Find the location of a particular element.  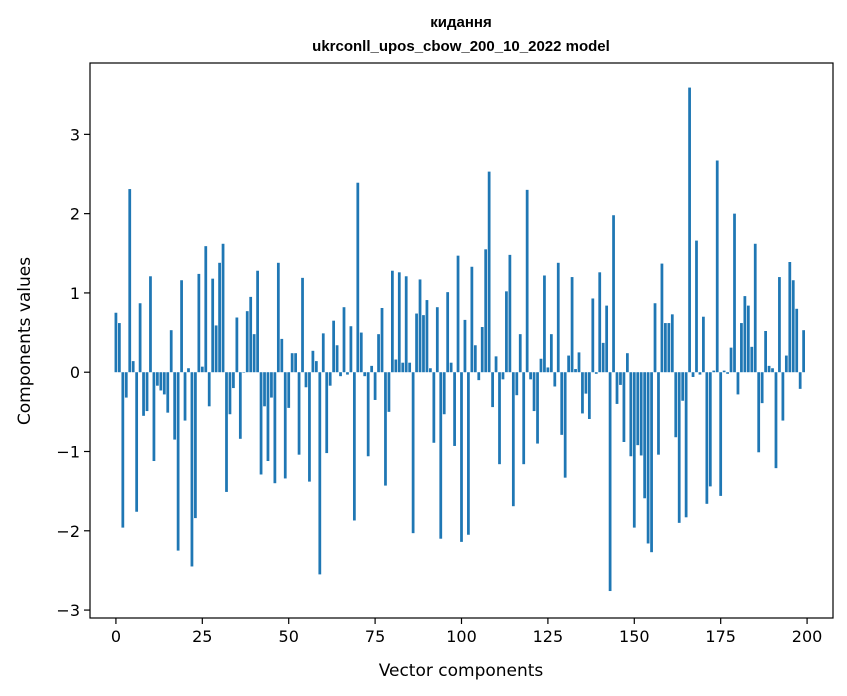

x-tick-label: 0 is located at coordinates (116, 636).